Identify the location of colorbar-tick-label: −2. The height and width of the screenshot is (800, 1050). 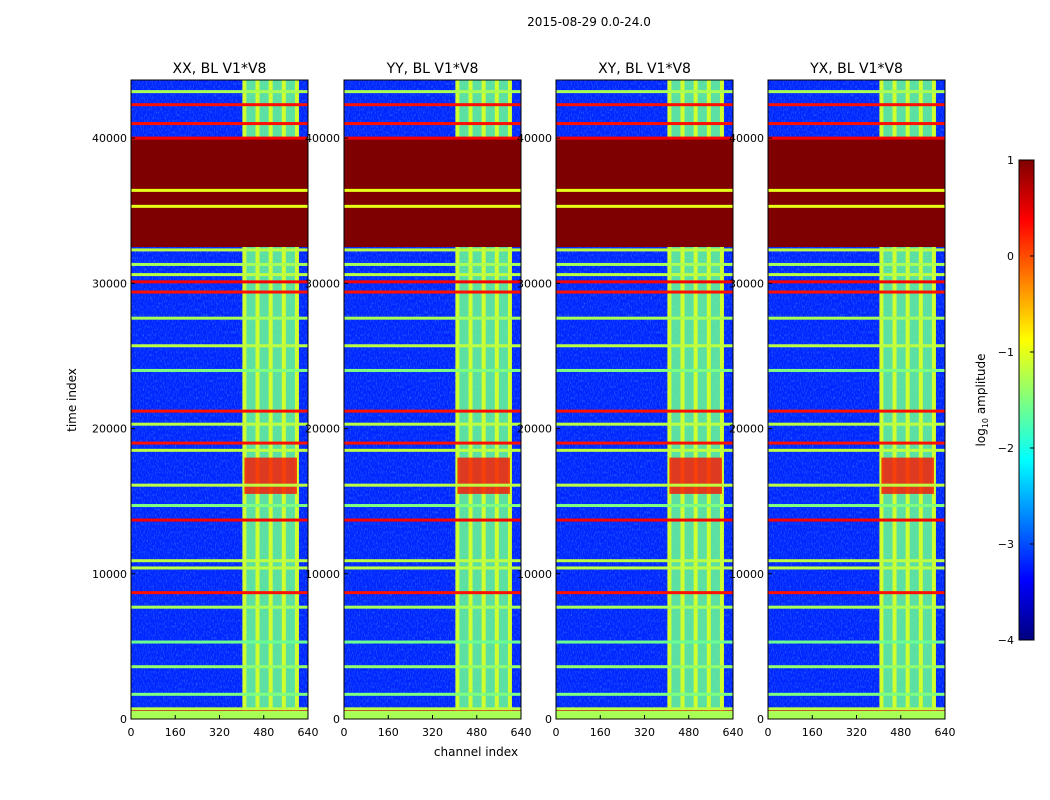
(1006, 448).